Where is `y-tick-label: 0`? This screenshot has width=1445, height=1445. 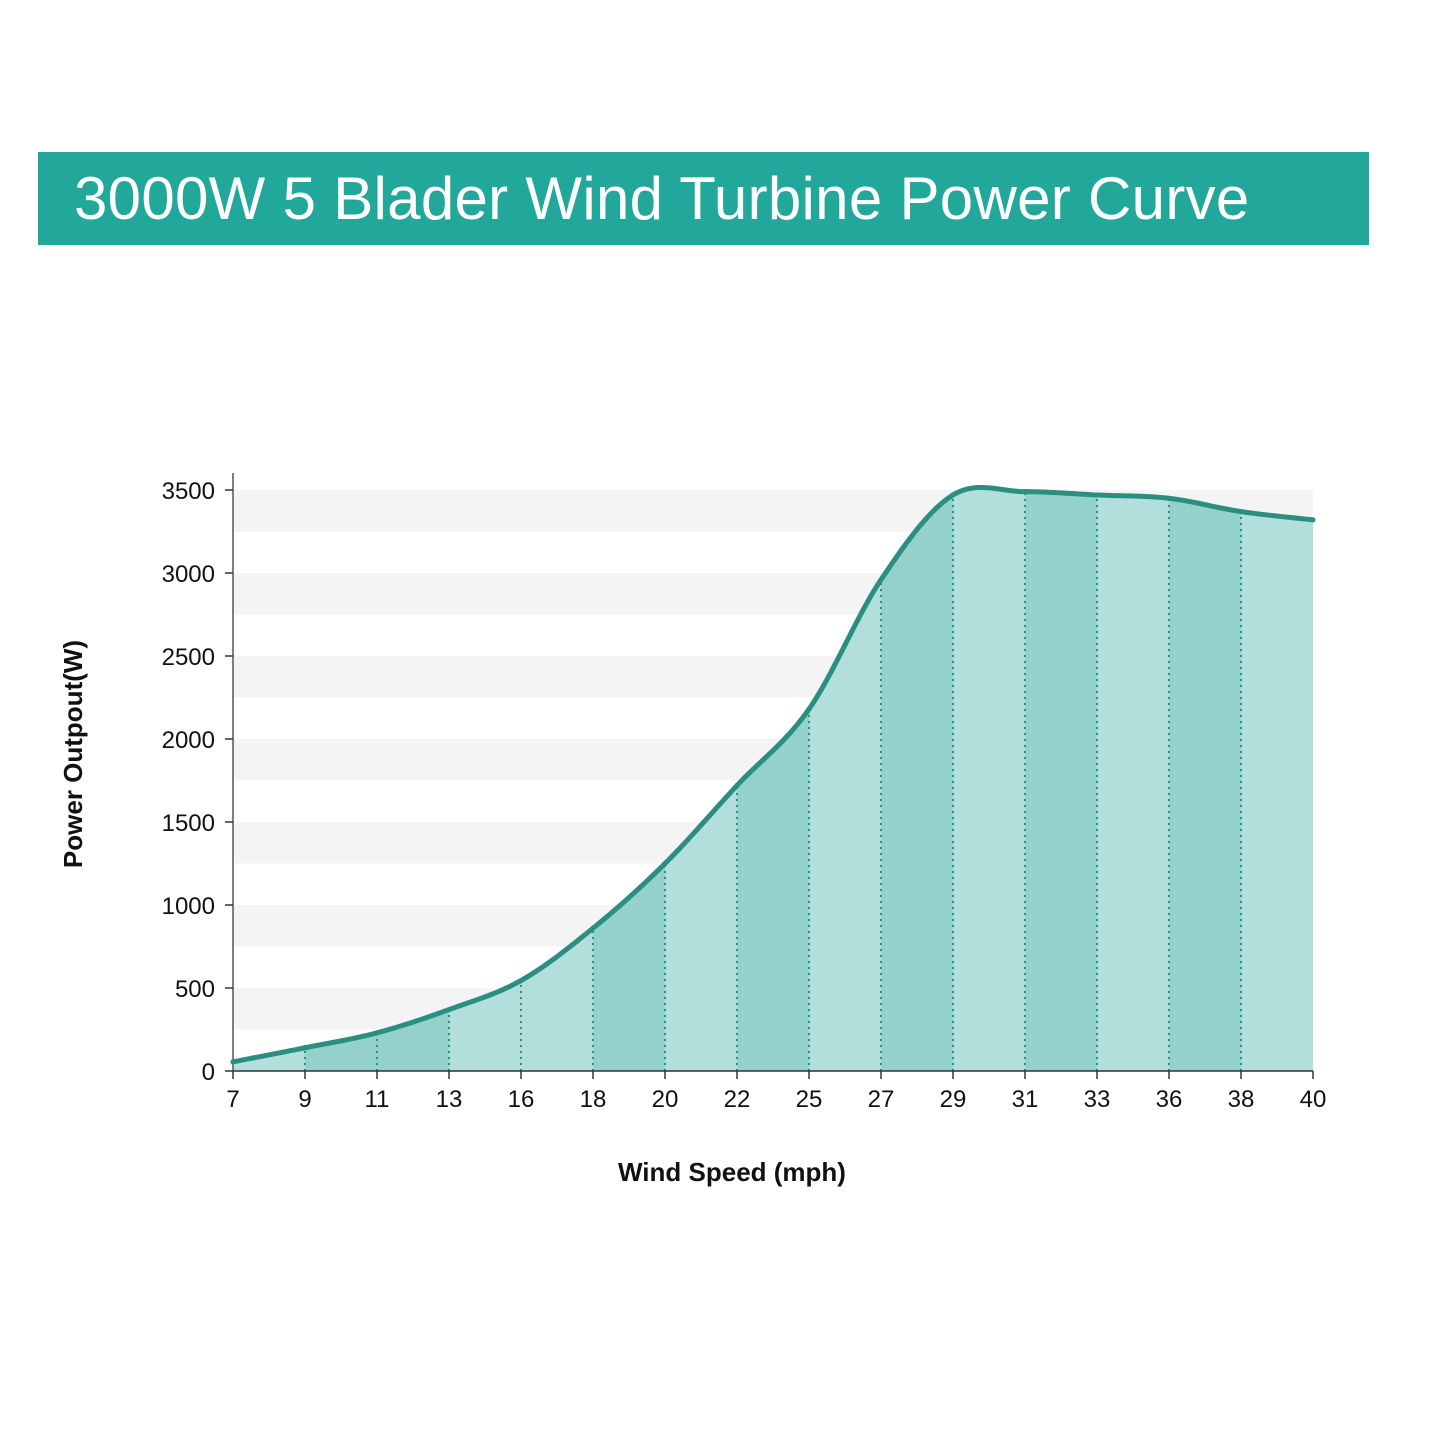 y-tick-label: 0 is located at coordinates (208, 1072).